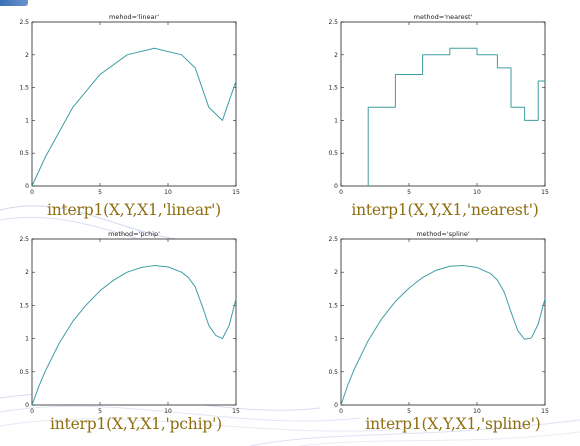 Image resolution: width=580 pixels, height=446 pixels. What do you see at coordinates (136, 424) in the screenshot?
I see `caption-pchip: interp1(X,Y,X1,'pchip')` at bounding box center [136, 424].